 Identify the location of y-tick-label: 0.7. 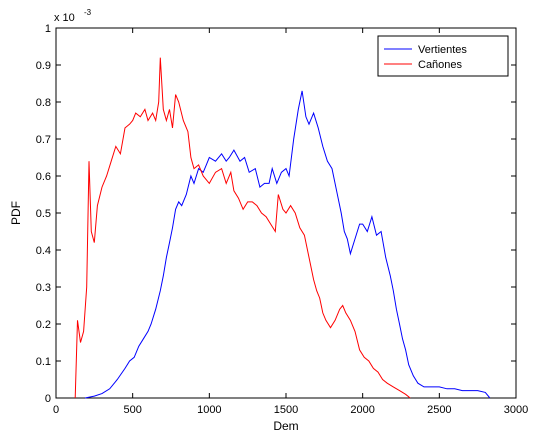
(43, 140).